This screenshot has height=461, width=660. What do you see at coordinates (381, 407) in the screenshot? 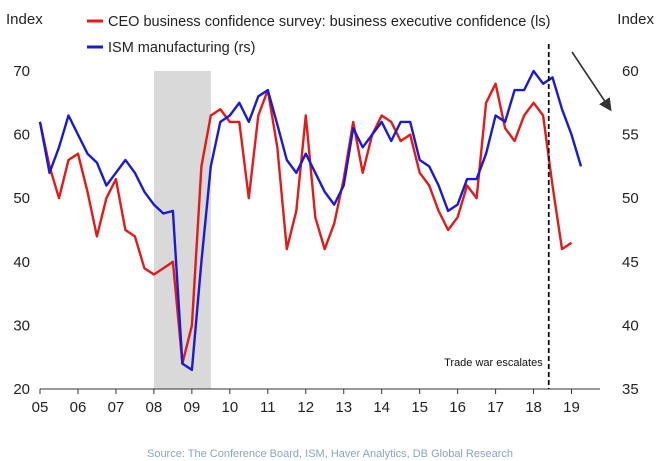
I see `x-tick-label: 14` at bounding box center [381, 407].